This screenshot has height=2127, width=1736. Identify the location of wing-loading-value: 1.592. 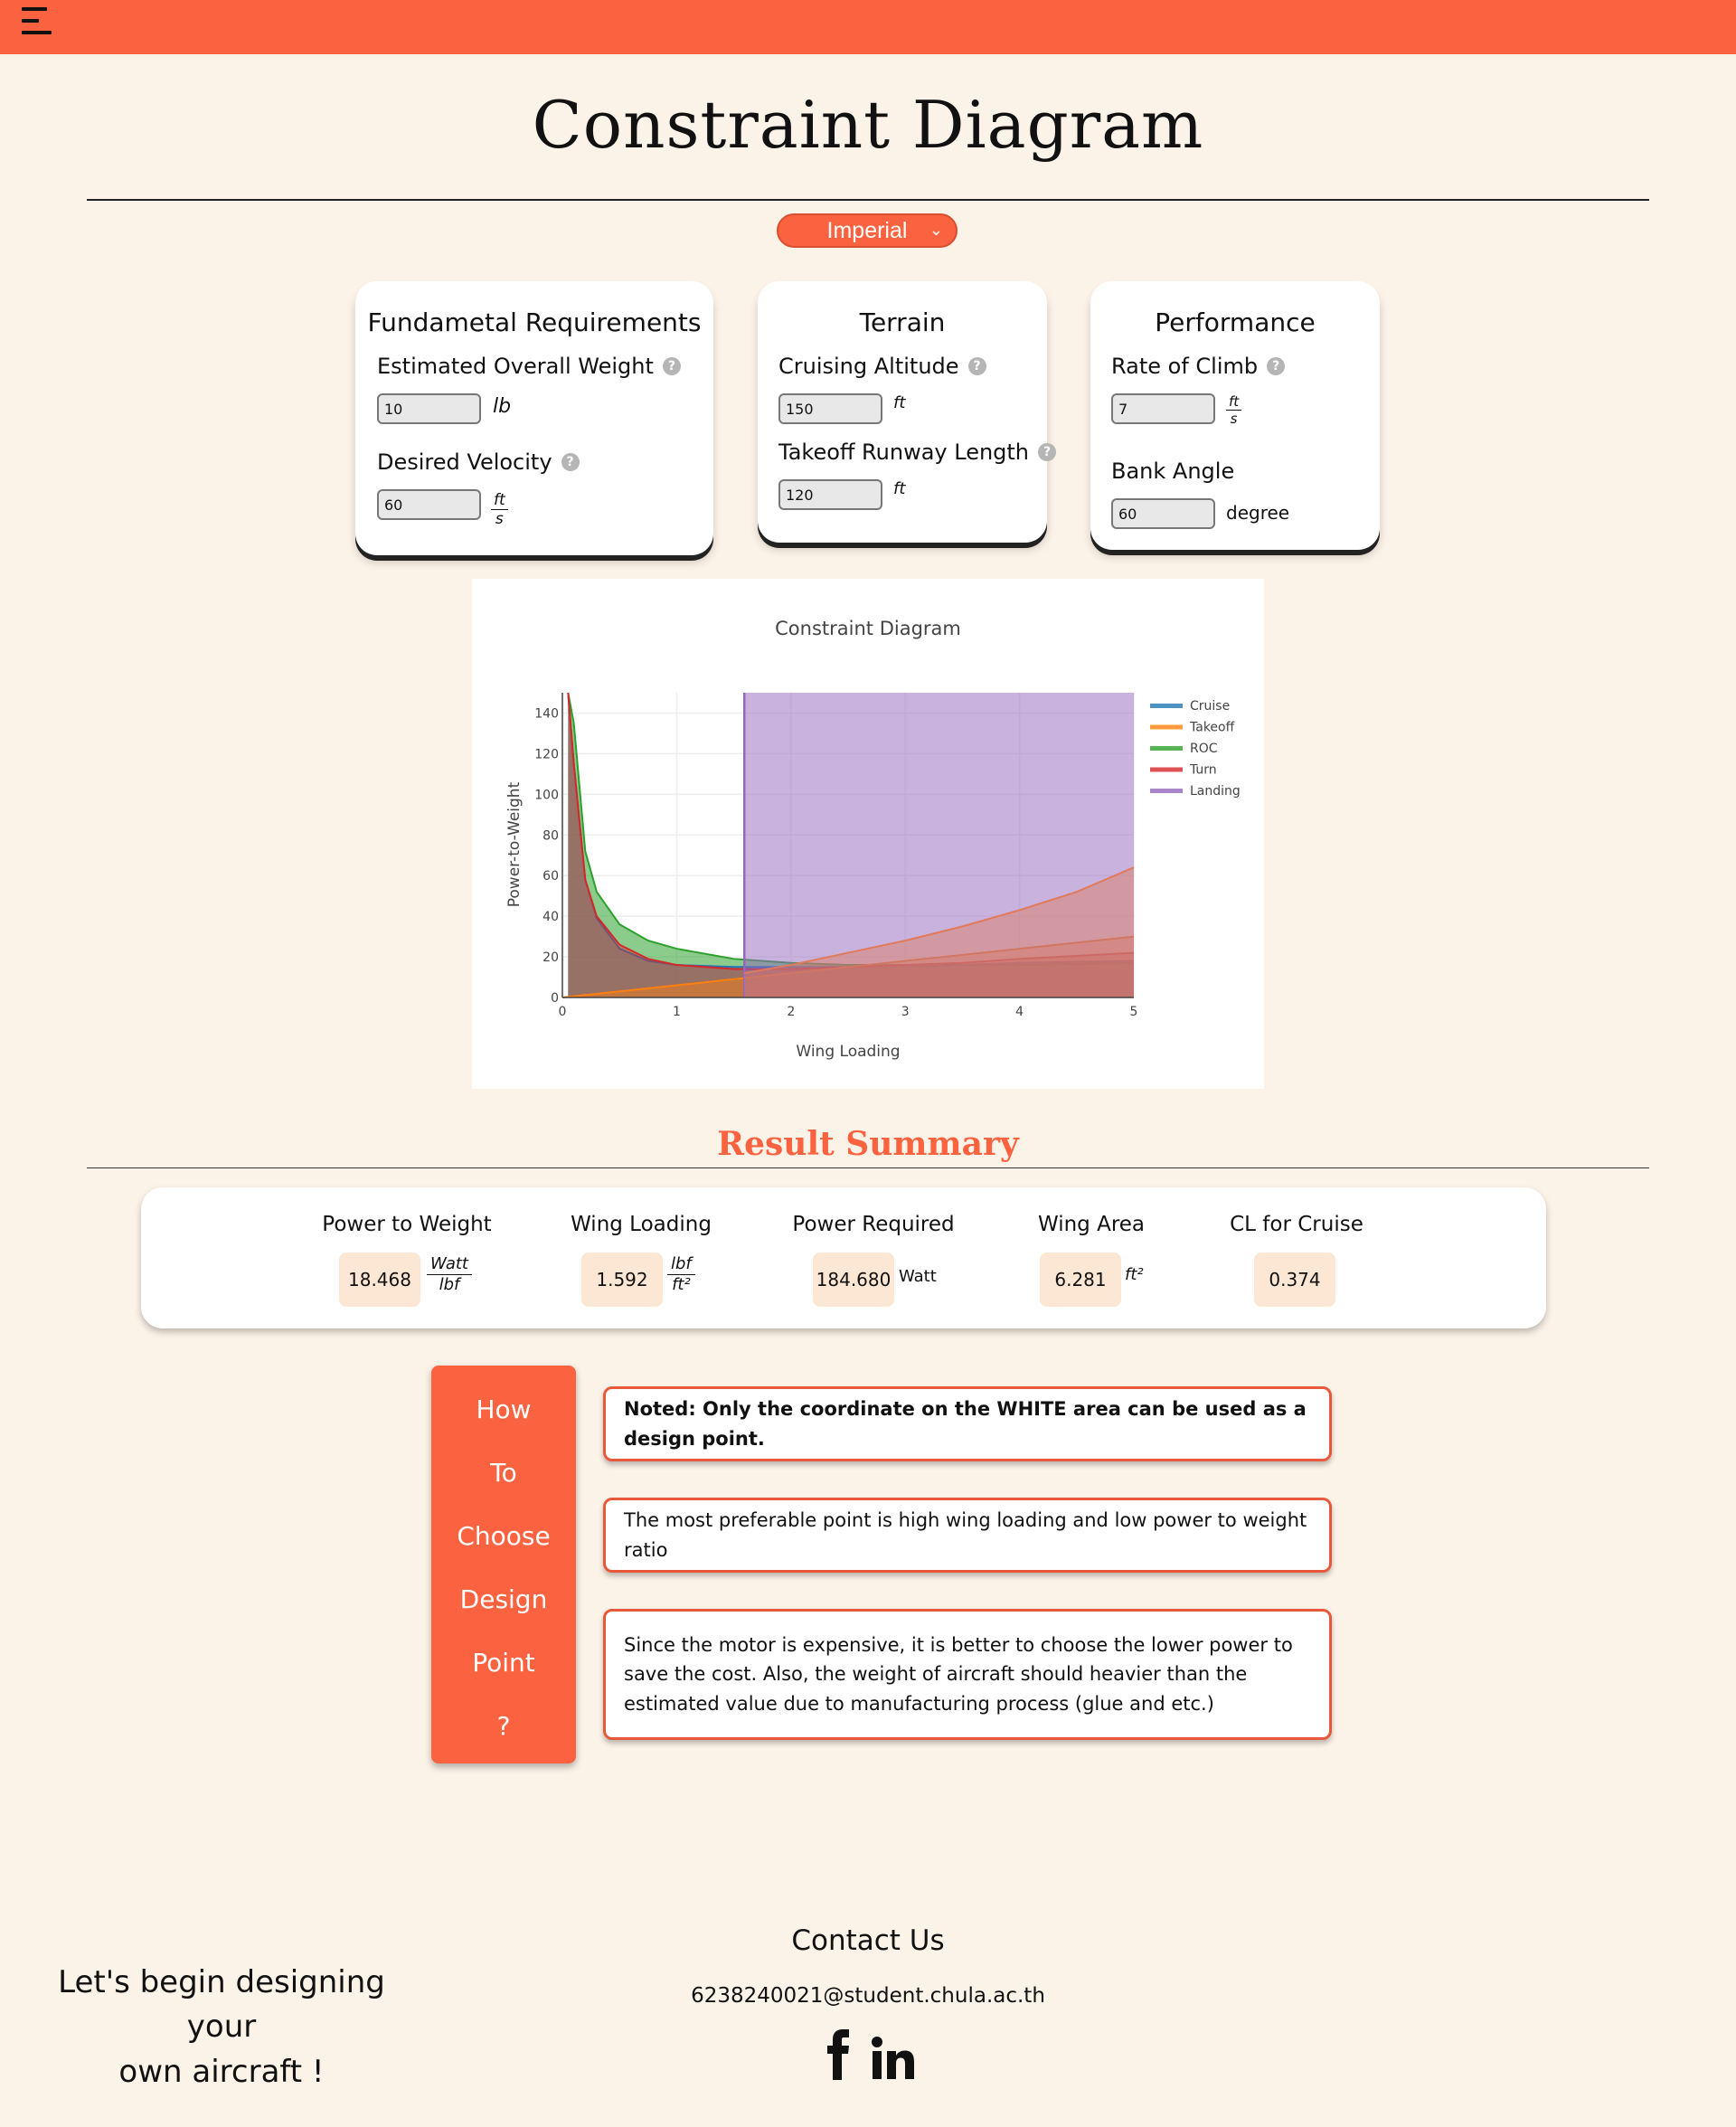
(622, 1280).